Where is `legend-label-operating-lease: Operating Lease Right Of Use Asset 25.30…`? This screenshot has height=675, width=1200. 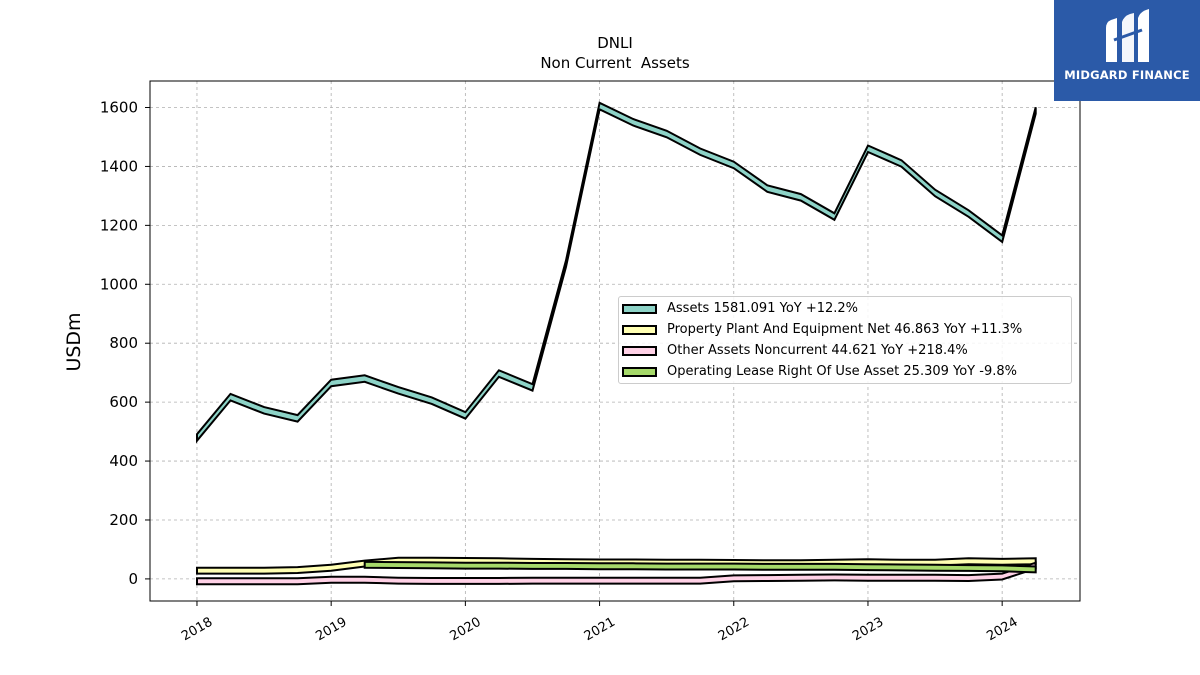 legend-label-operating-lease: Operating Lease Right Of Use Asset 25.30… is located at coordinates (842, 371).